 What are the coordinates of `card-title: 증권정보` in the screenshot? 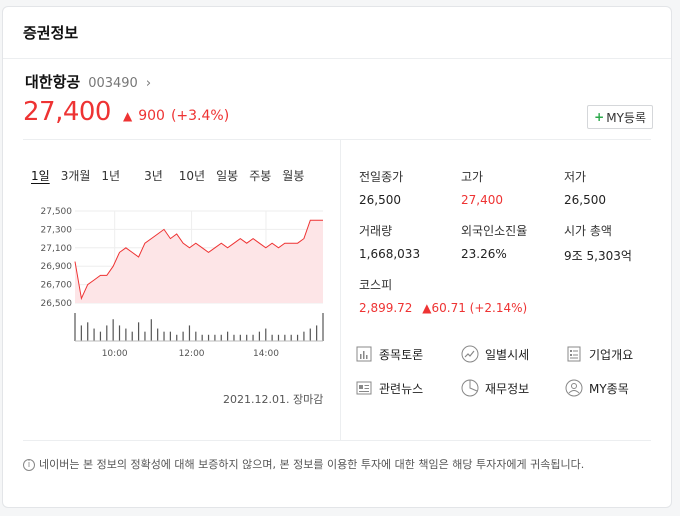 It's located at (51, 33).